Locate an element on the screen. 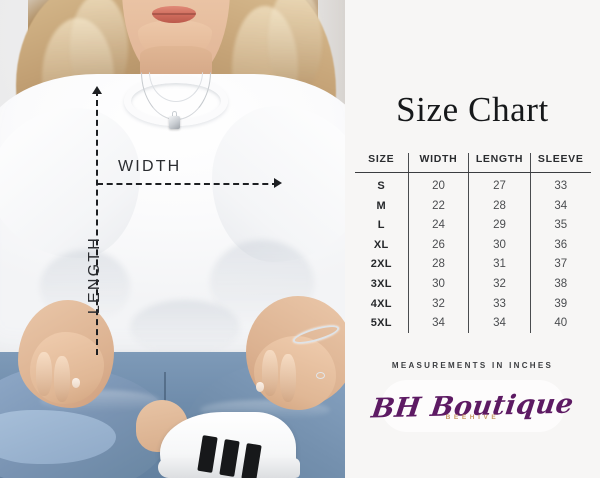 The width and height of the screenshot is (600, 478). table-row: 3XL 30 32 38 is located at coordinates (473, 284).